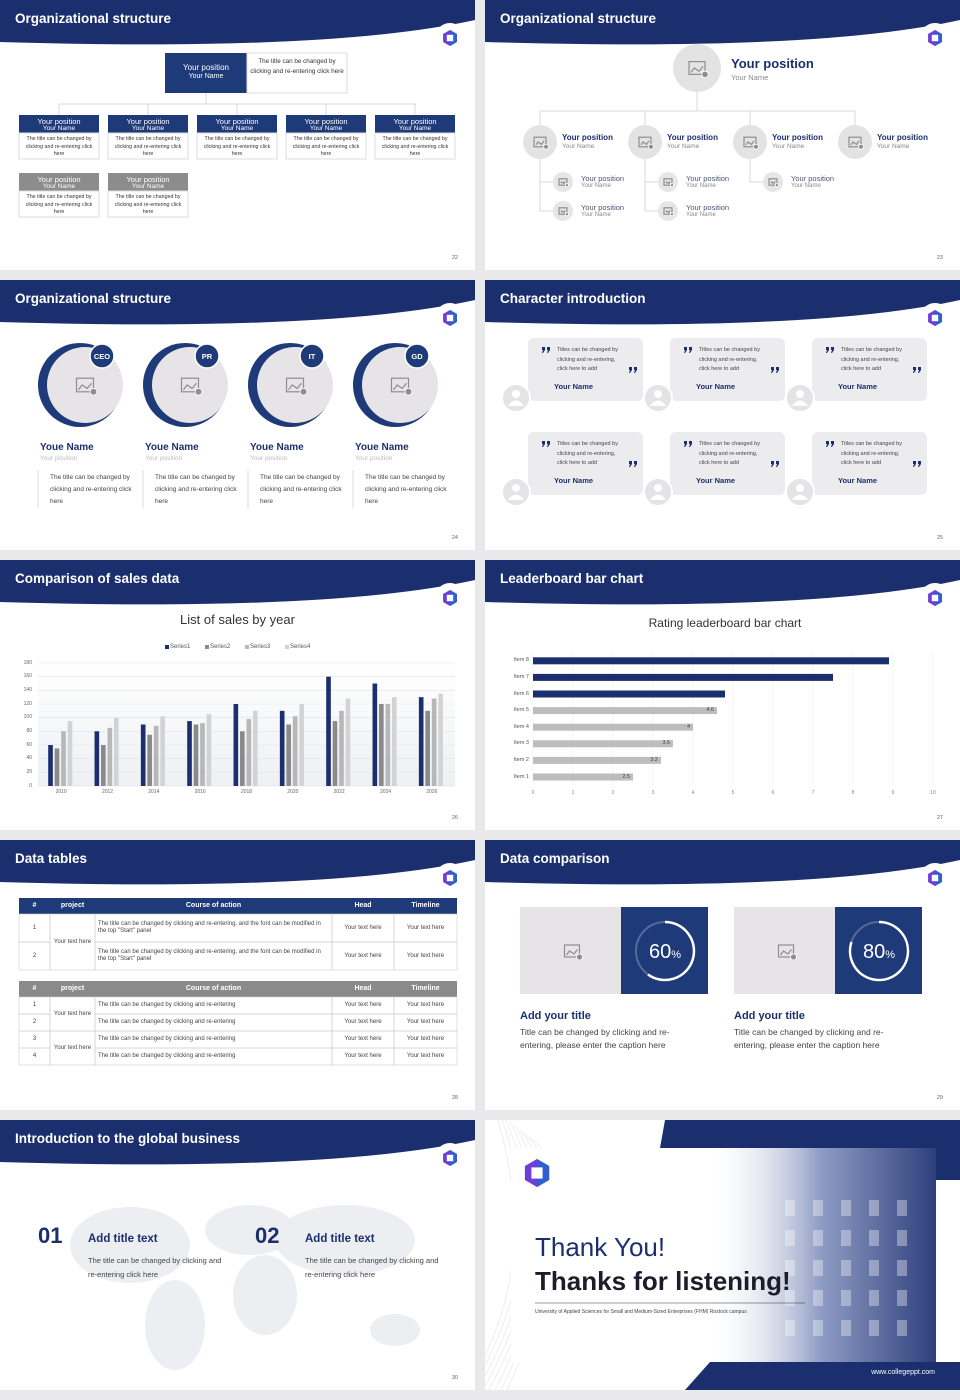 This screenshot has height=1400, width=960. I want to click on table-cell, so click(425, 956).